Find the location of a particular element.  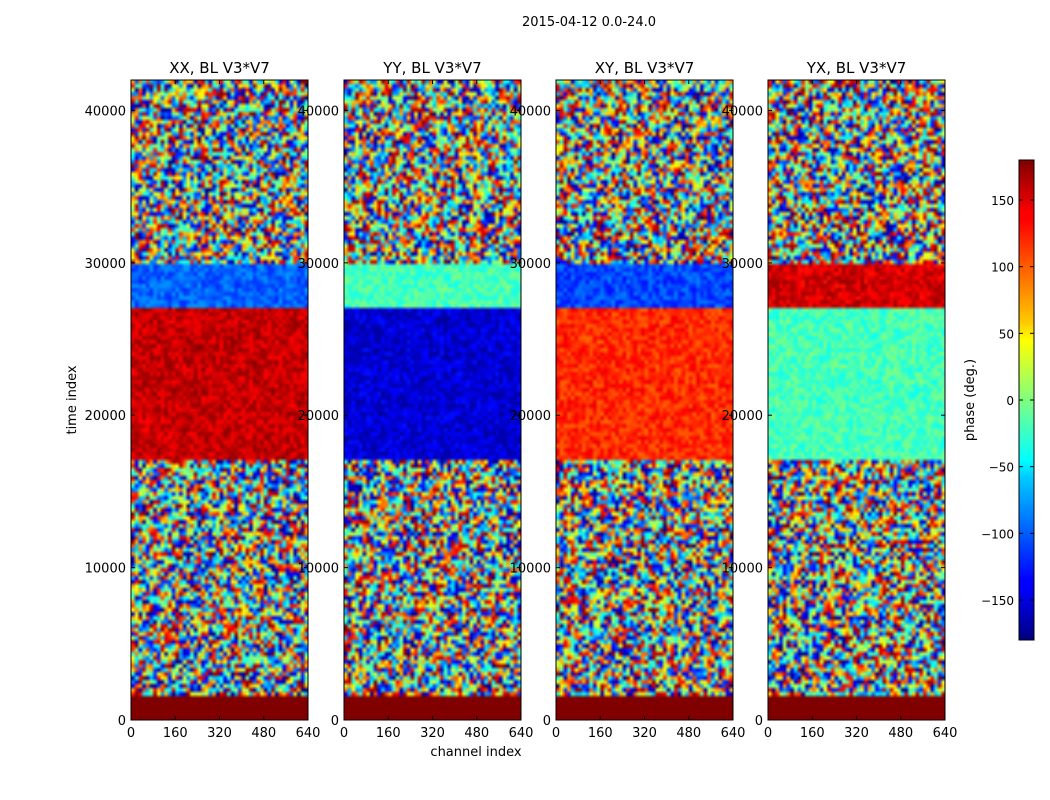

colorbar-tick-label: −50 is located at coordinates (1001, 468).